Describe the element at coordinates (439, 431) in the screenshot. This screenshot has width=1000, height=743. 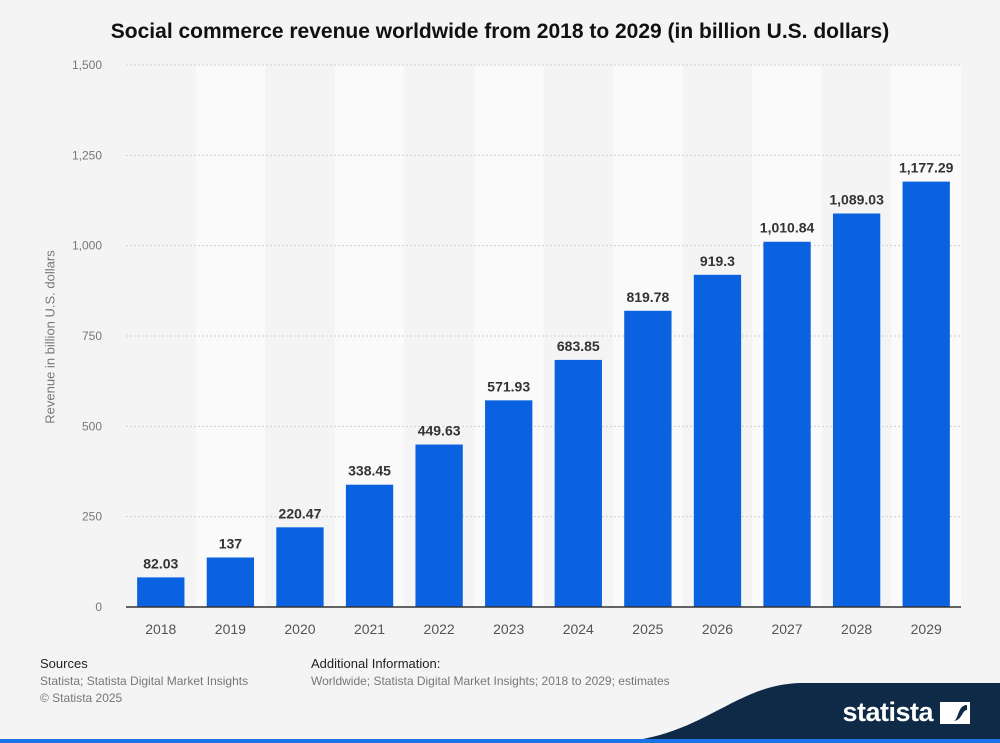
I see `value-label: 449.63` at that location.